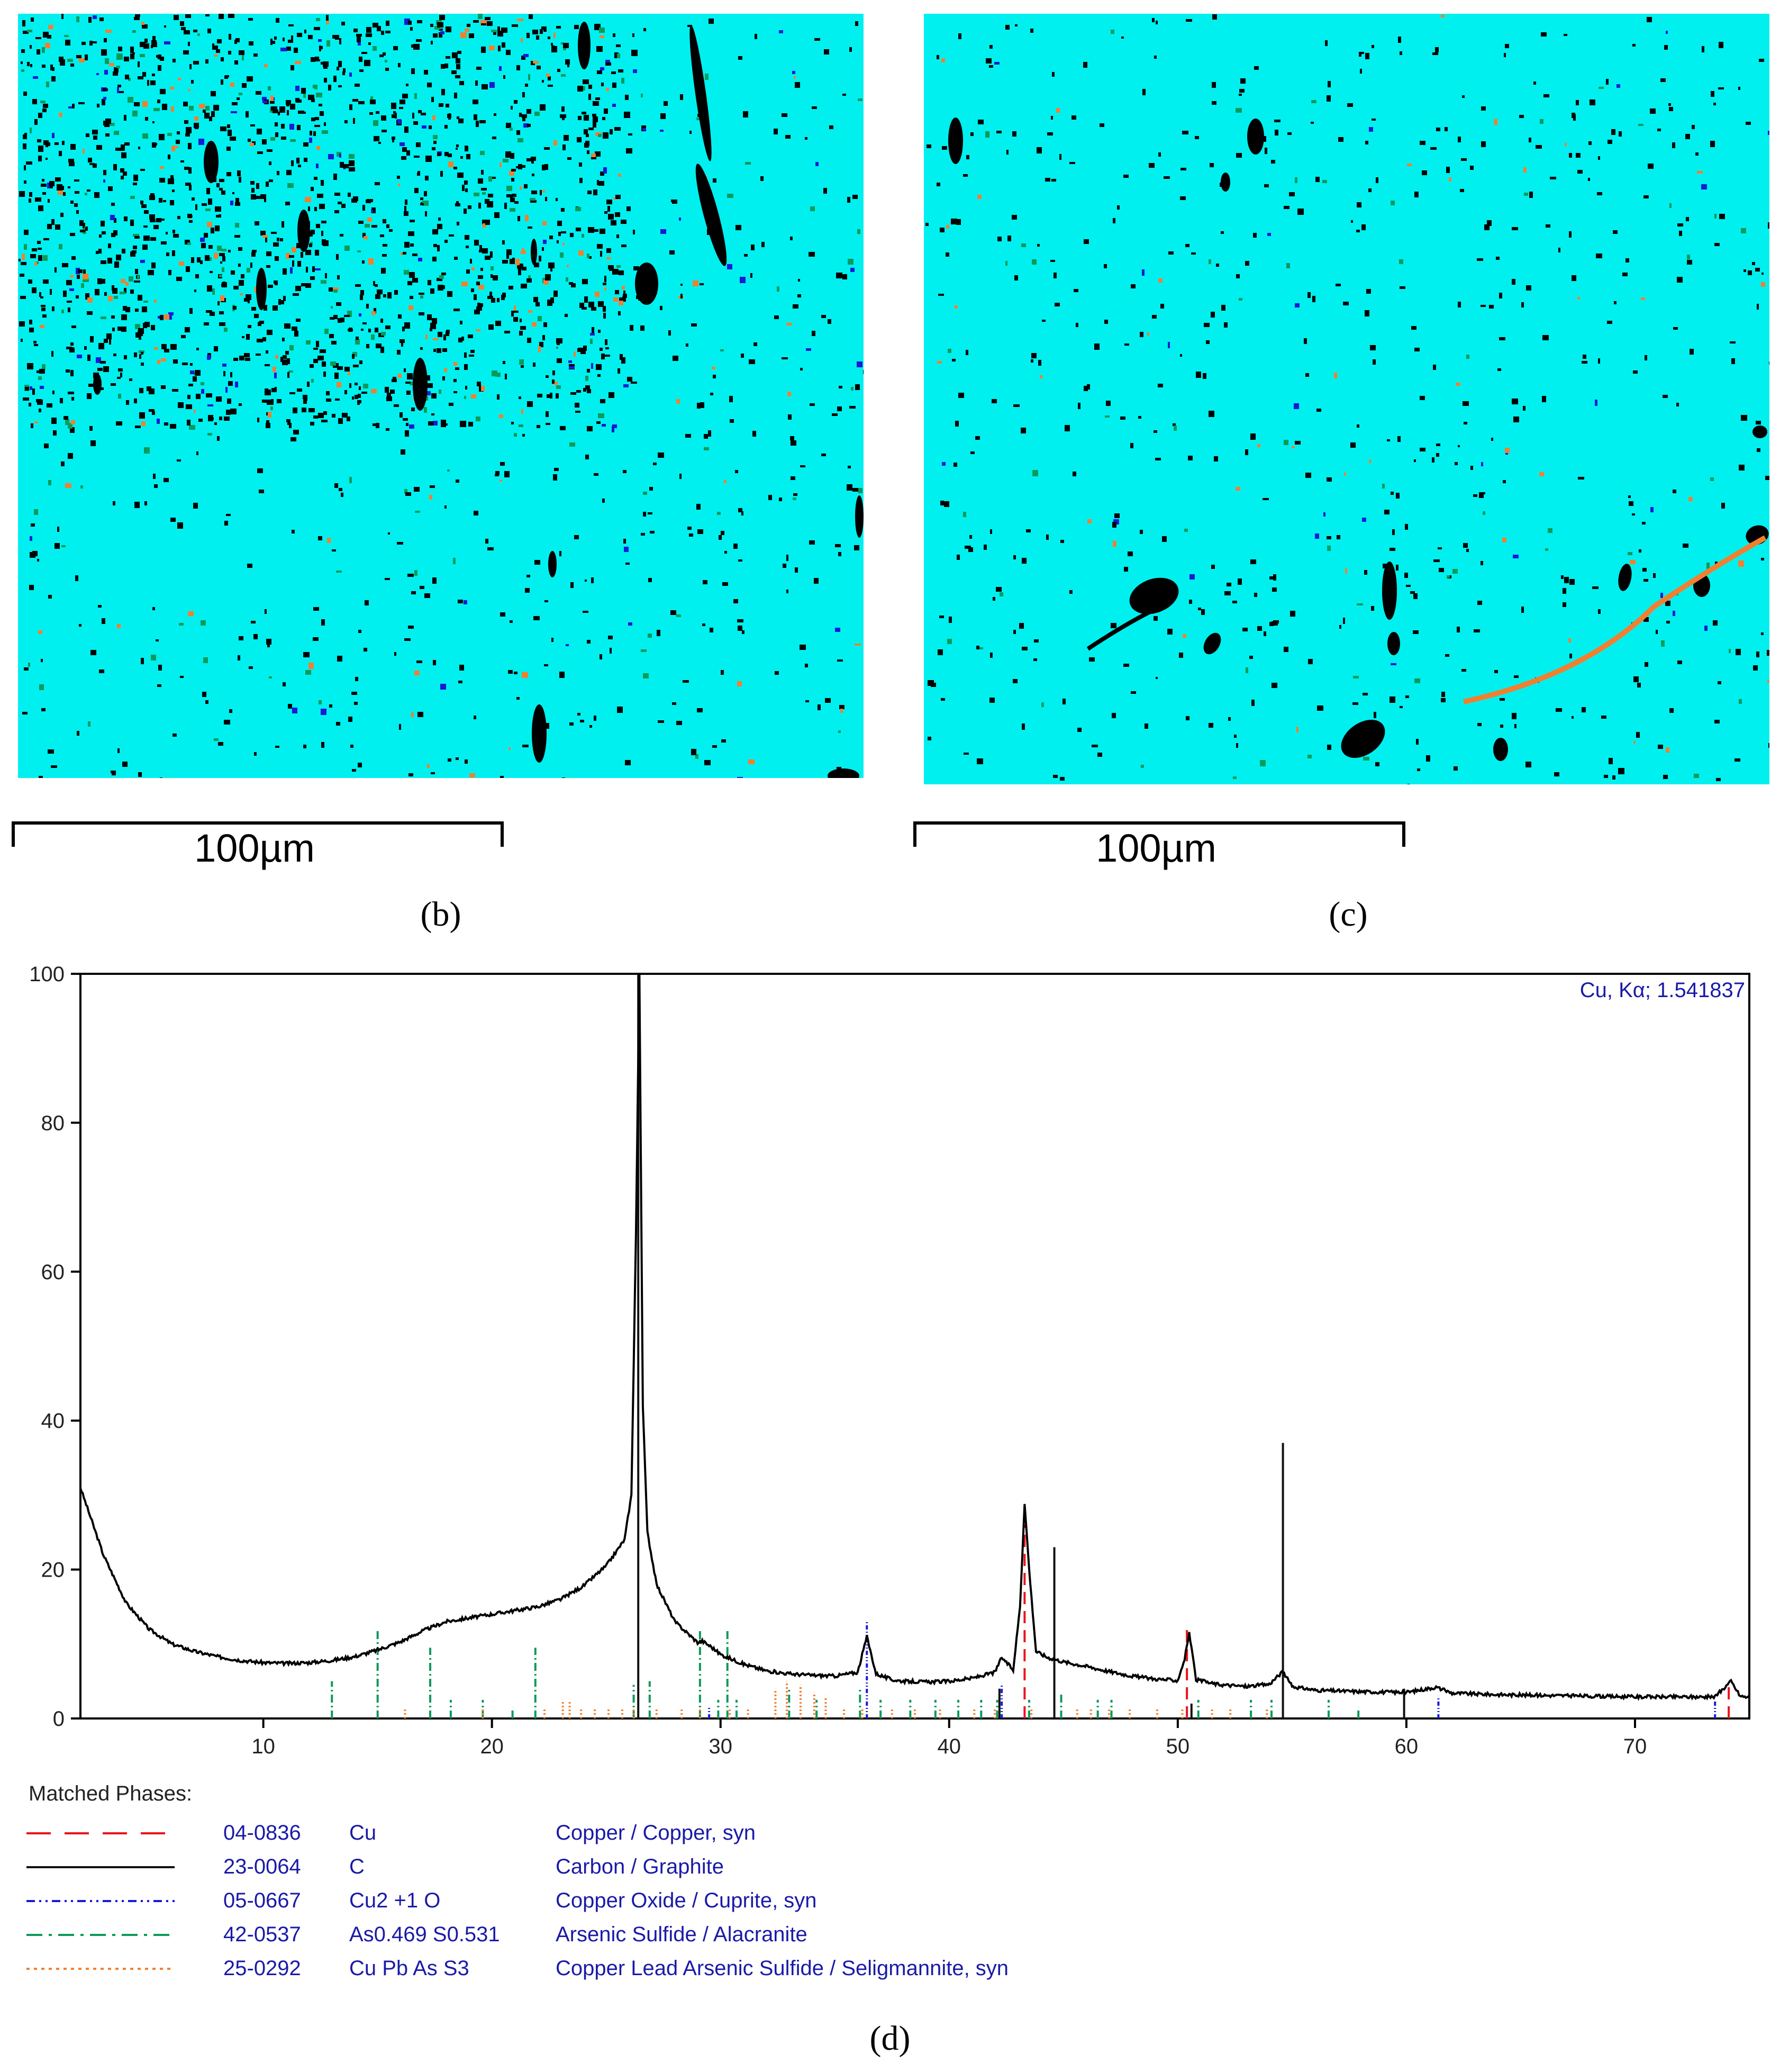  What do you see at coordinates (1212, 643) in the screenshot?
I see `map-inclusion` at bounding box center [1212, 643].